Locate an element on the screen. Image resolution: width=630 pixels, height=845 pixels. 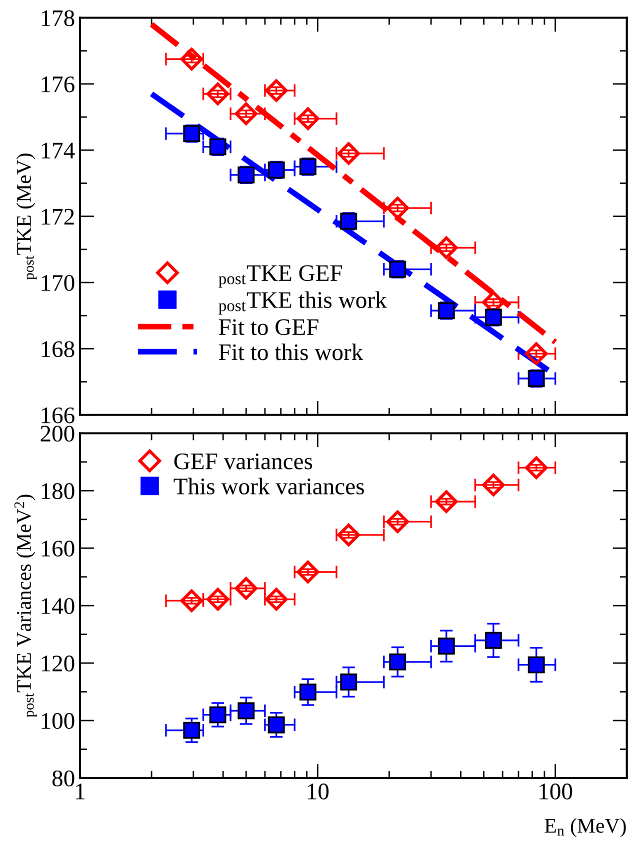
y-tick-label: 200 is located at coordinates (57, 434).